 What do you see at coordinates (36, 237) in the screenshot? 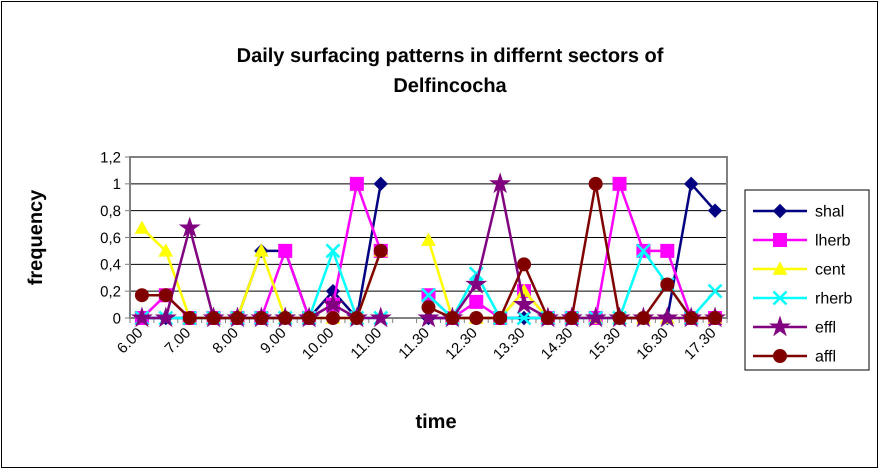
I see `y-axis-title: frequency` at bounding box center [36, 237].